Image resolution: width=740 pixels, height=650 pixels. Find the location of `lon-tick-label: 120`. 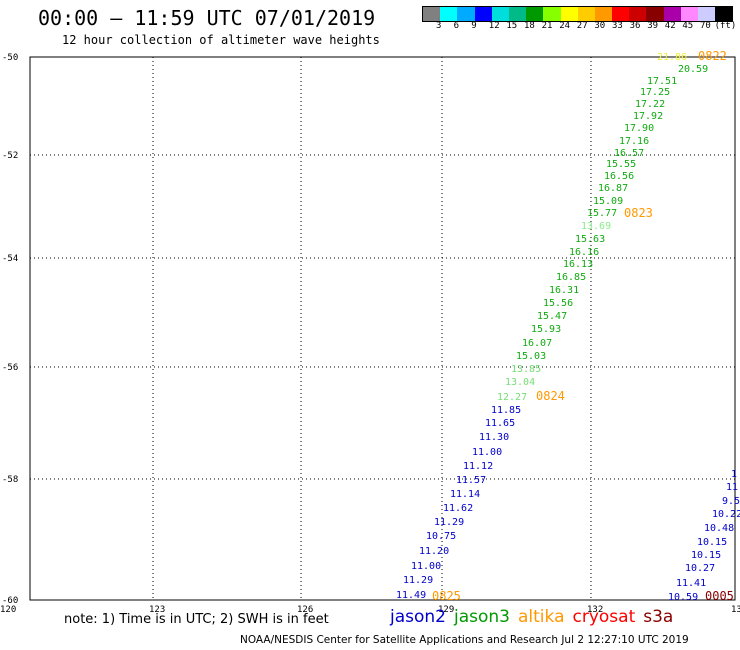

lon-tick-label: 120 is located at coordinates (8, 610).